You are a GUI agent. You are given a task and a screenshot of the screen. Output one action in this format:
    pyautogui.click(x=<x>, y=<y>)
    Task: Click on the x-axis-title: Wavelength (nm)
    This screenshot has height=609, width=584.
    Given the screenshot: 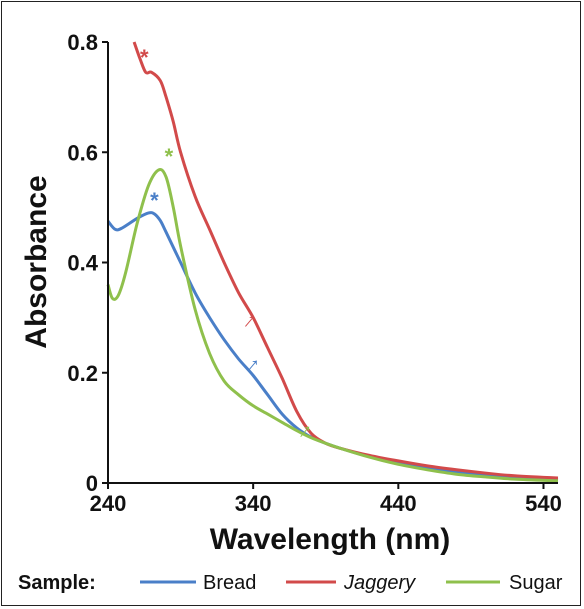 What is the action you would take?
    pyautogui.click(x=330, y=539)
    